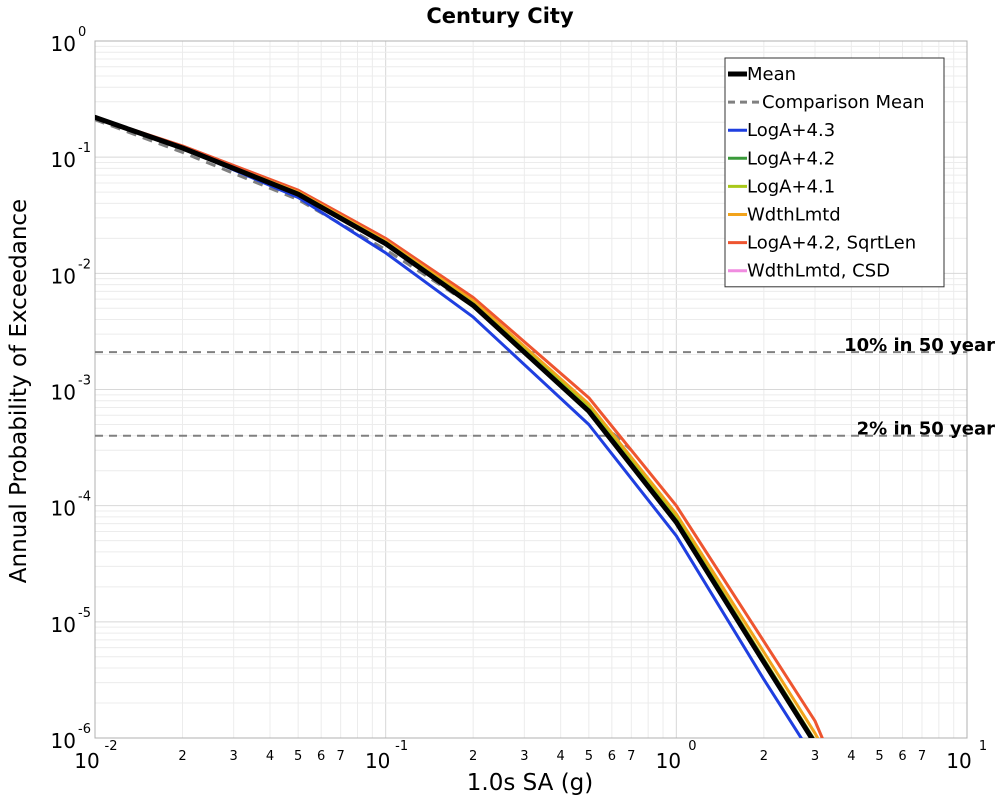 This screenshot has height=800, width=1000. What do you see at coordinates (791, 186) in the screenshot?
I see `legend-label: LogA+4.1` at bounding box center [791, 186].